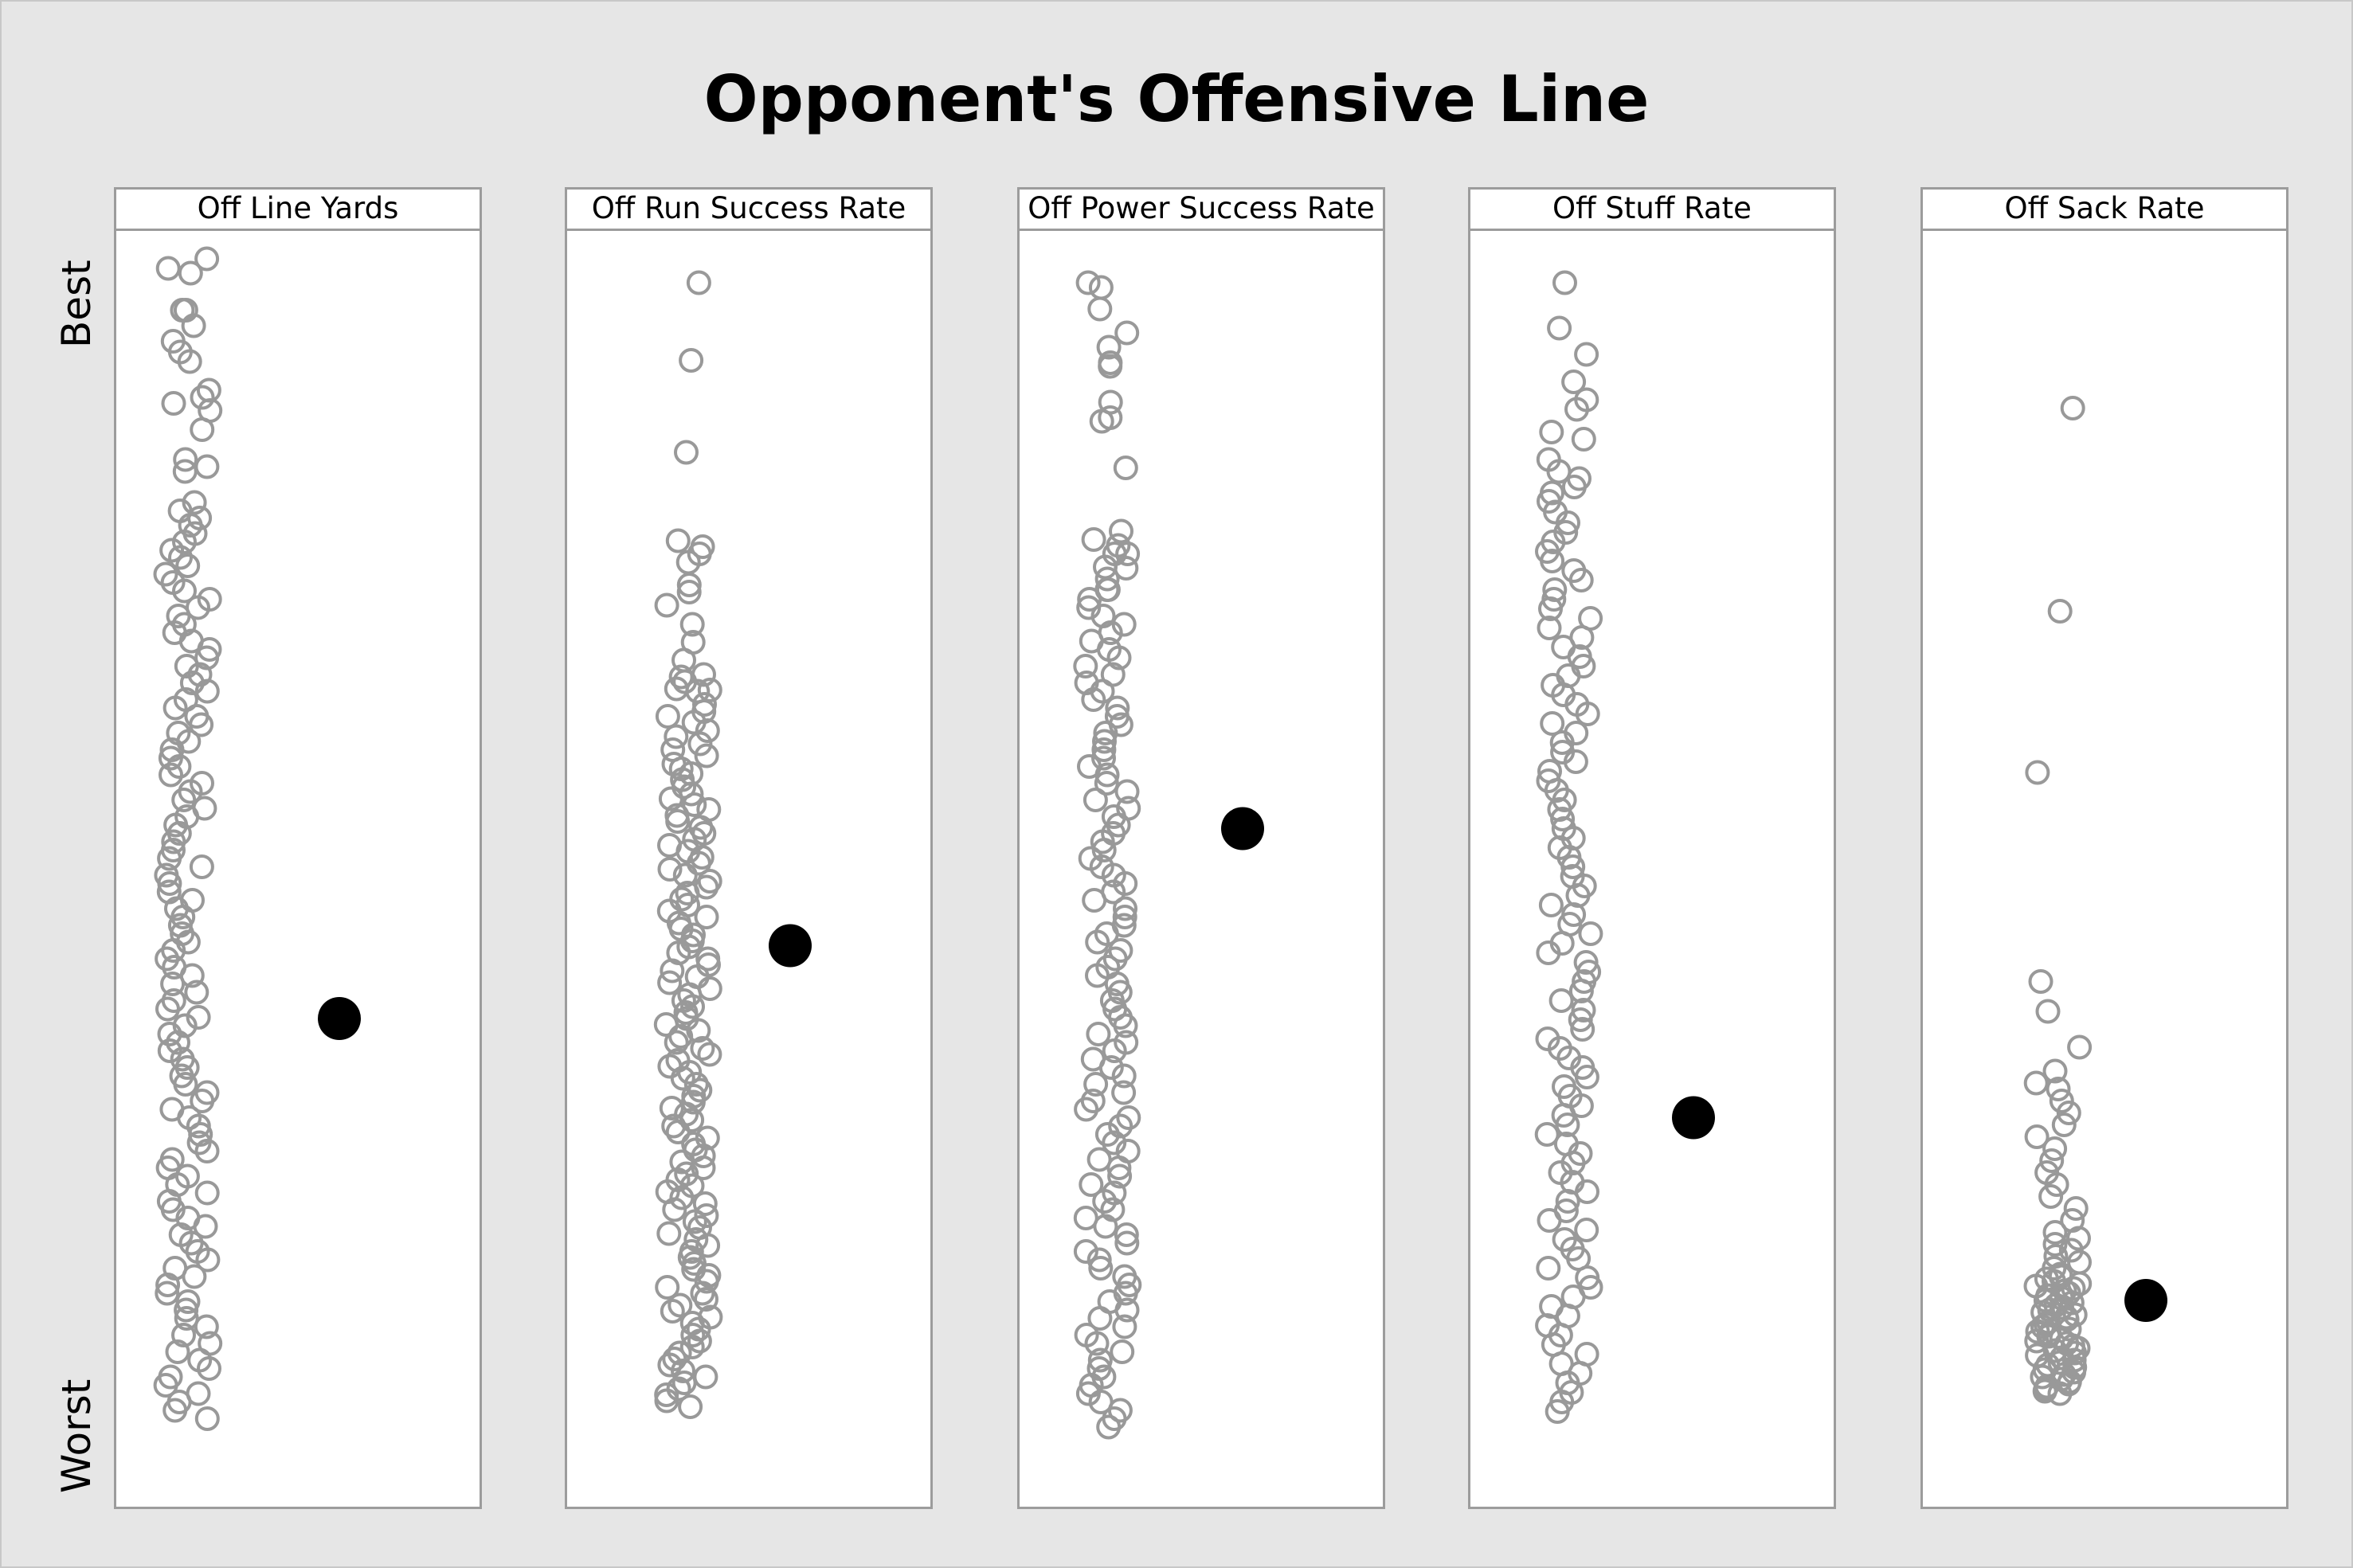 This screenshot has height=1568, width=2353. What do you see at coordinates (1176, 99) in the screenshot?
I see `chart-title: Opponent's Offensive Line` at bounding box center [1176, 99].